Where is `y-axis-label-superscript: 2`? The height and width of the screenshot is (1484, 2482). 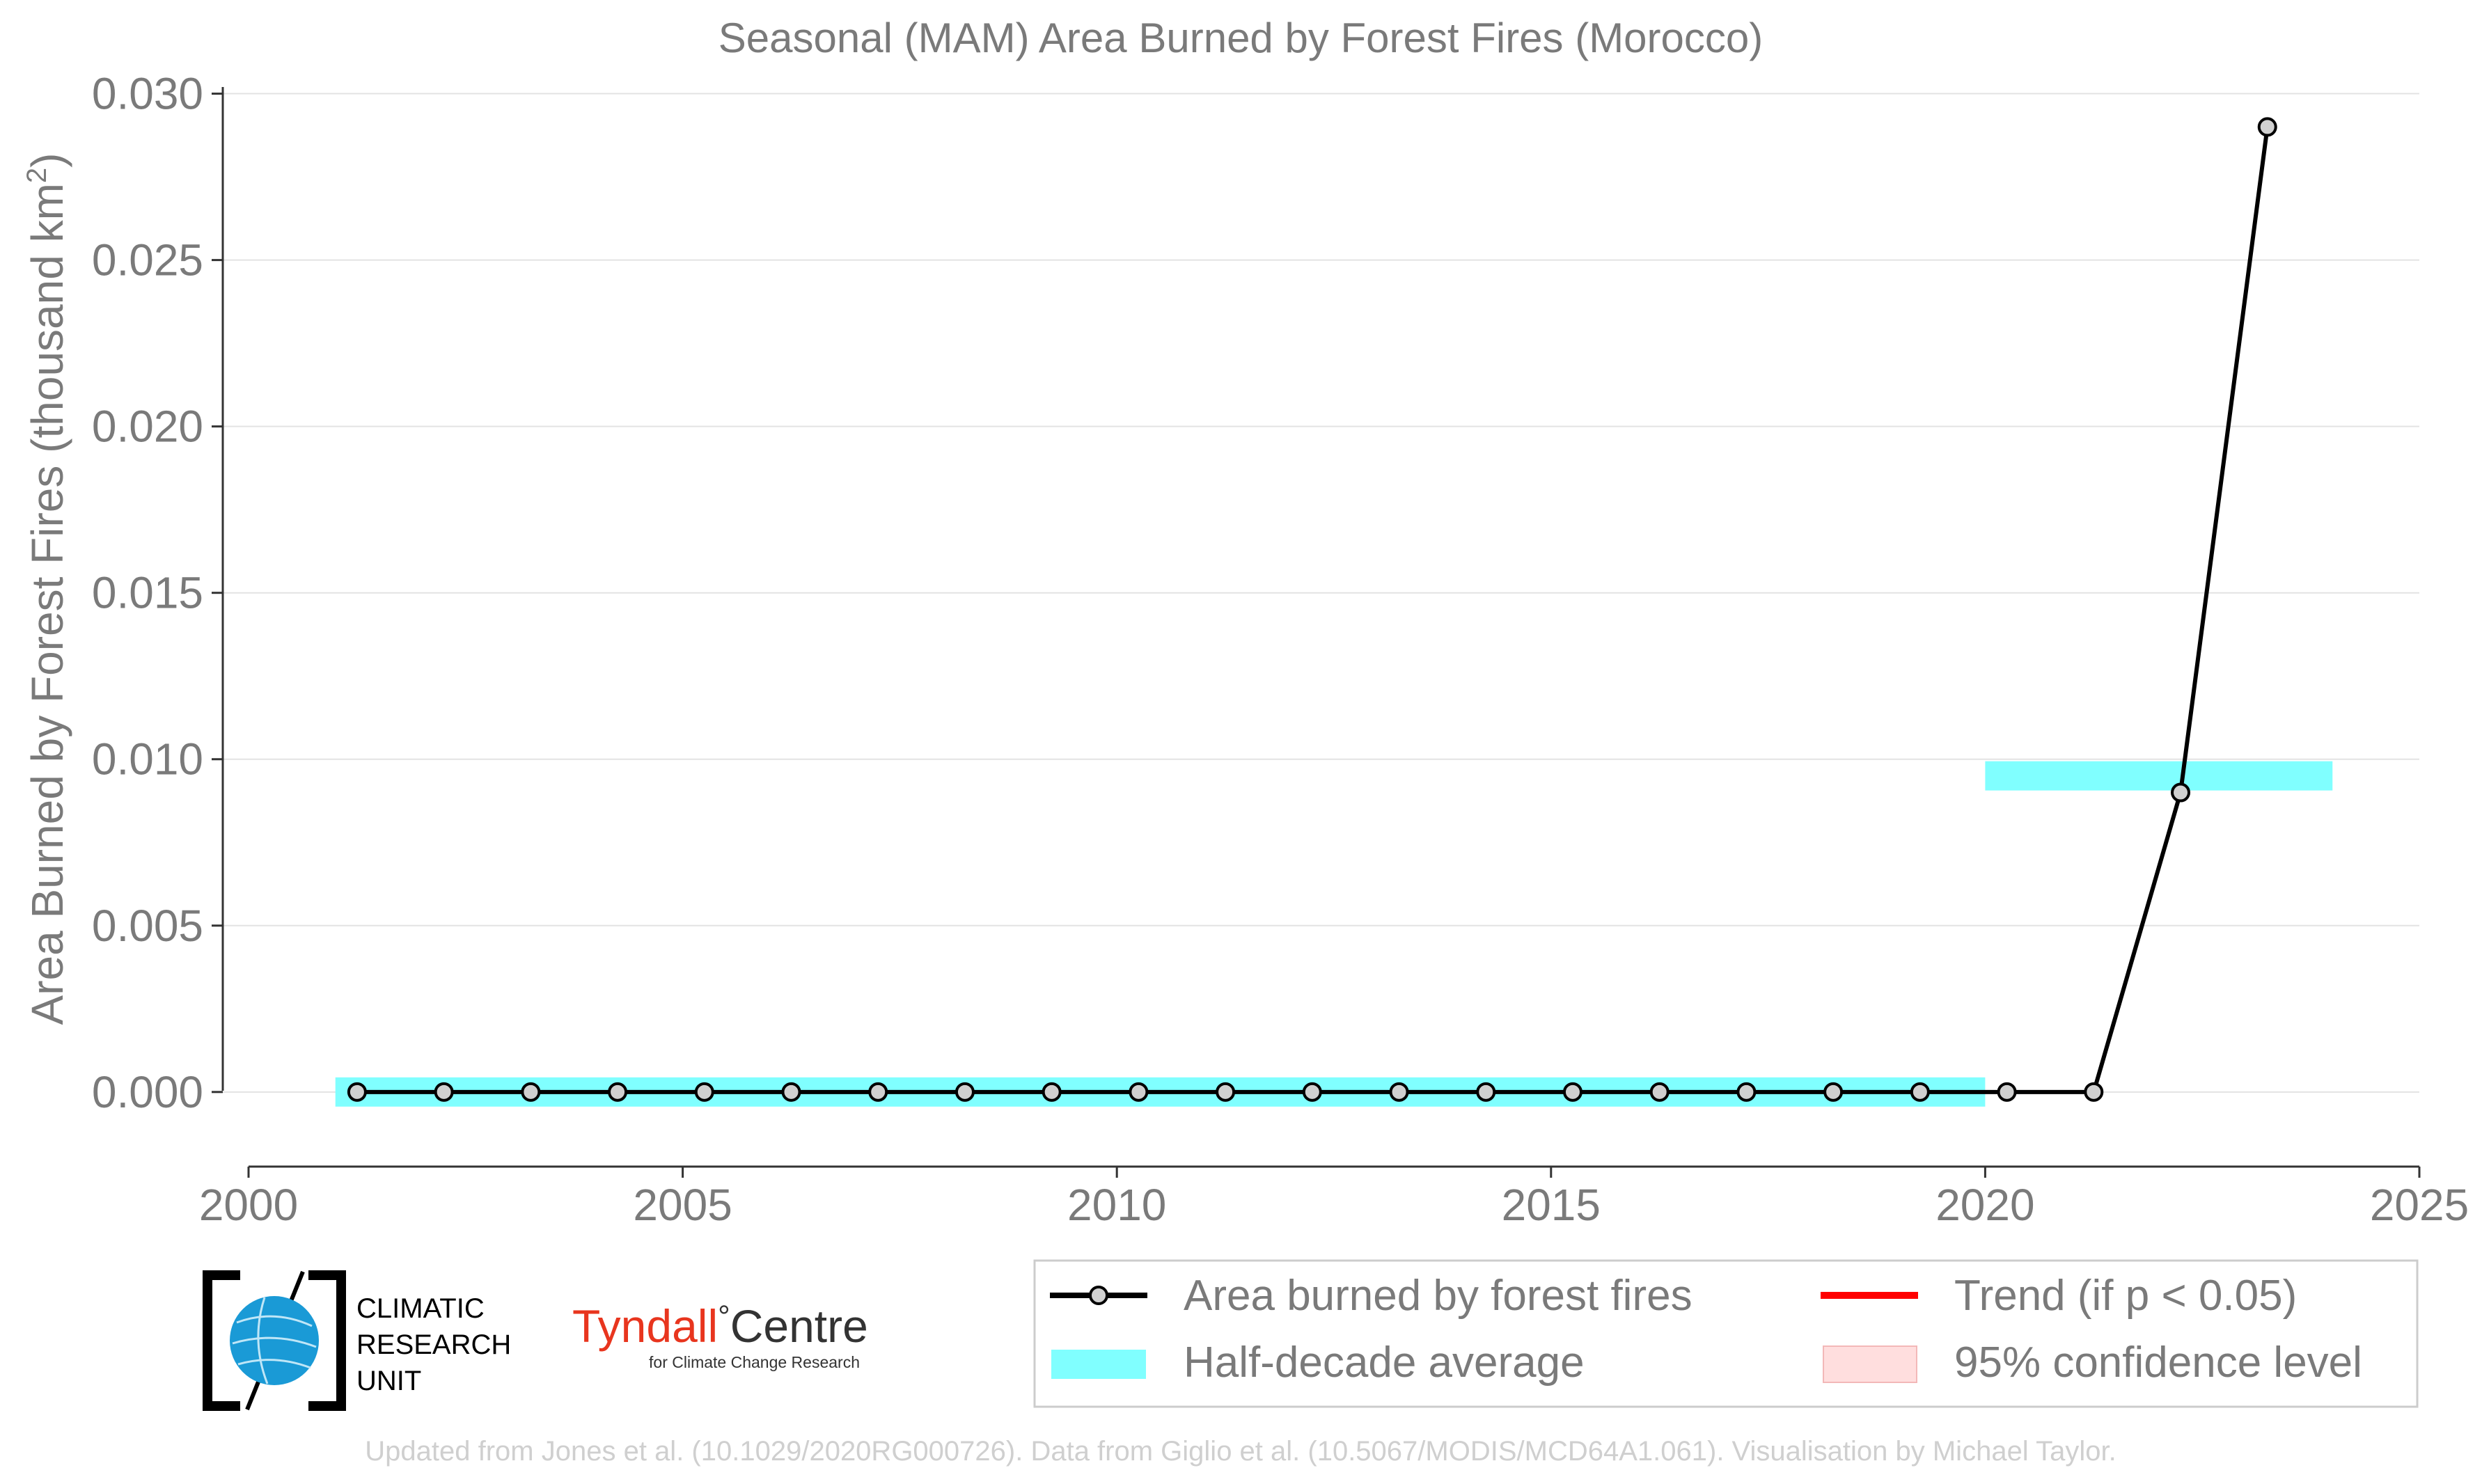
y-axis-label-superscript: 2 is located at coordinates (37, 175).